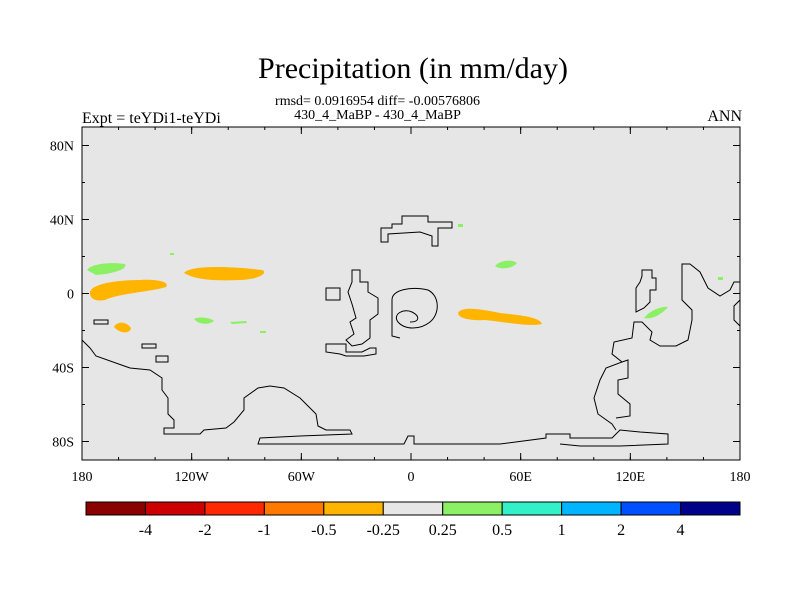  Describe the element at coordinates (666, 347) in the screenshot. I see `coastline-east-land` at that location.